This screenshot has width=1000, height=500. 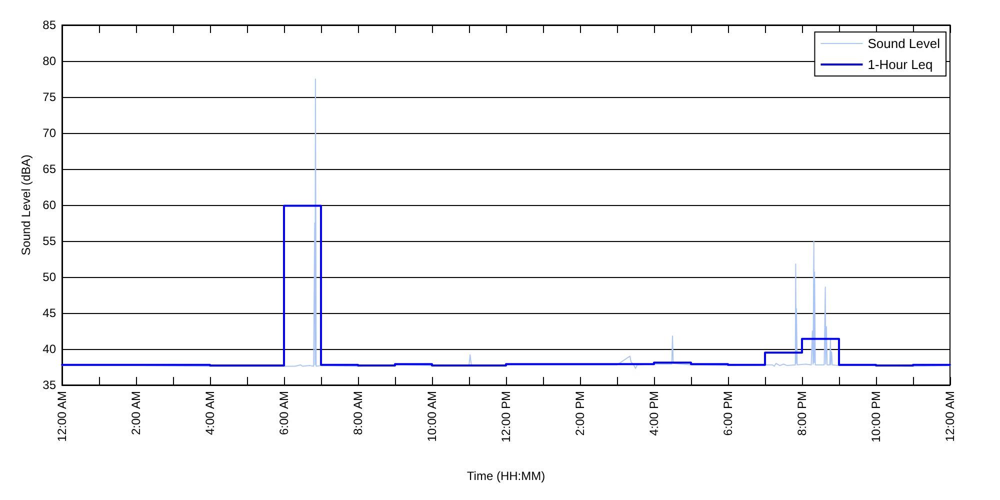 What do you see at coordinates (654, 413) in the screenshot?
I see `x-tick-label: 4:00 PM` at bounding box center [654, 413].